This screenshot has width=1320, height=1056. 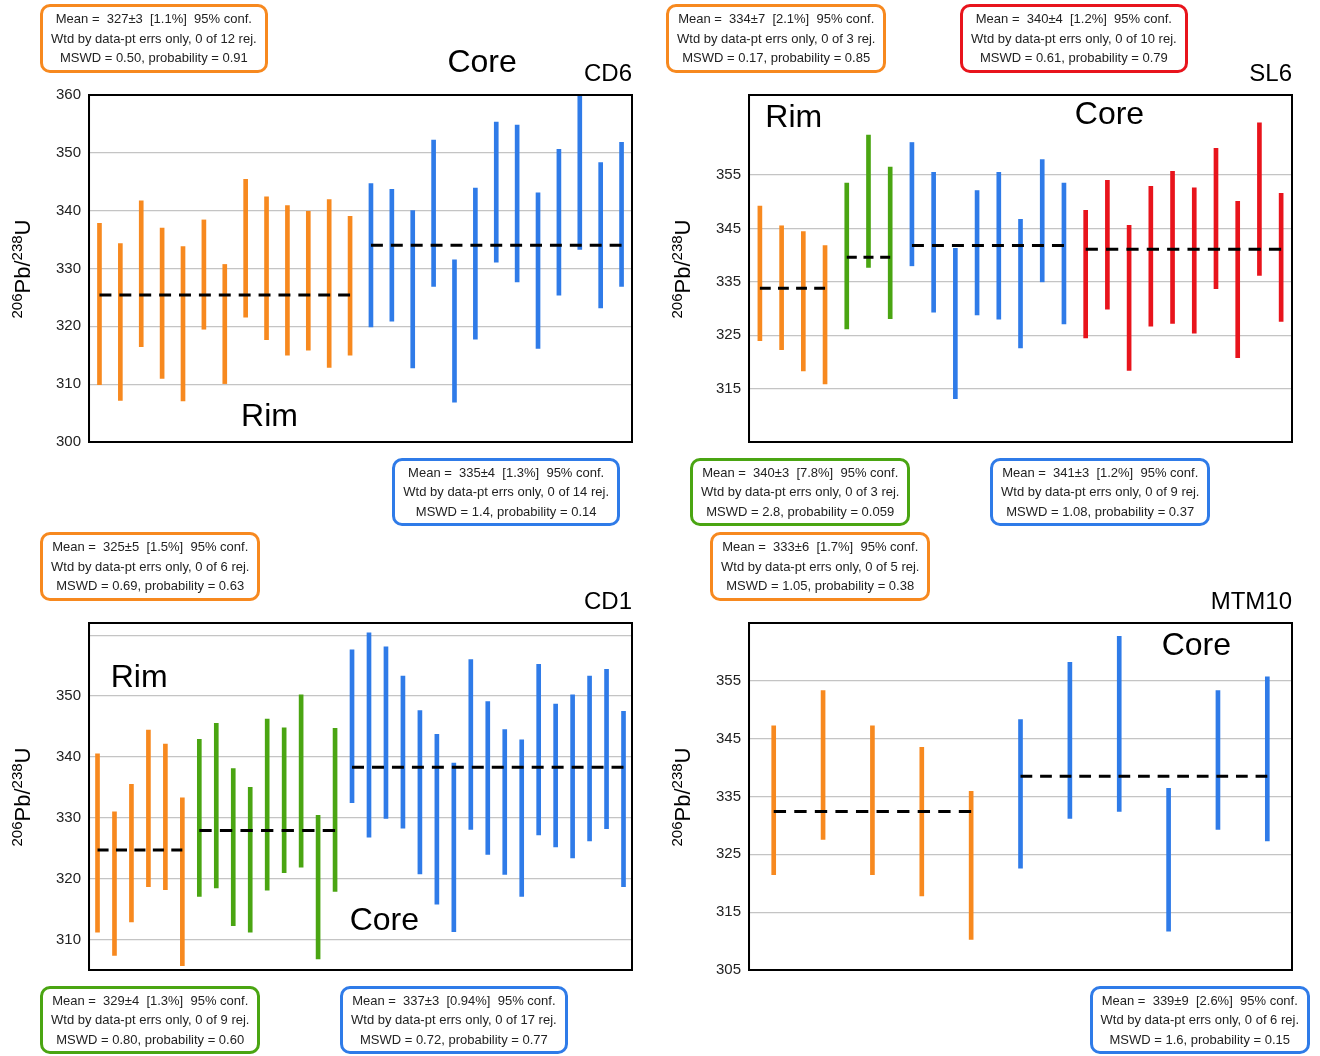 What do you see at coordinates (69, 441) in the screenshot?
I see `y-tick-label: 300` at bounding box center [69, 441].